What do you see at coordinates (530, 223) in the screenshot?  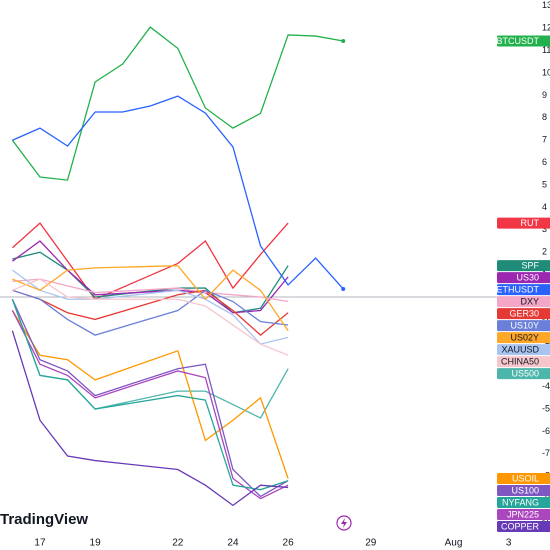 I see `badge-text: RUT` at bounding box center [530, 223].